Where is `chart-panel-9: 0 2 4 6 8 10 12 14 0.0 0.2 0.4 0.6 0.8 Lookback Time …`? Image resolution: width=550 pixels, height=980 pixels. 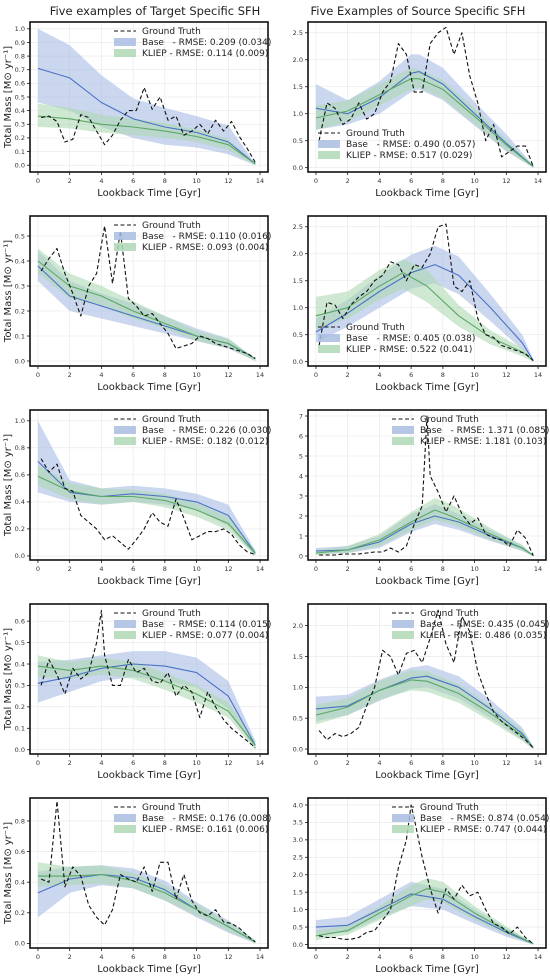 chart-panel-9: 0 2 4 6 8 10 12 14 0.0 0.2 0.4 0.6 0.8 Lookback Time … is located at coordinates (137, 886).